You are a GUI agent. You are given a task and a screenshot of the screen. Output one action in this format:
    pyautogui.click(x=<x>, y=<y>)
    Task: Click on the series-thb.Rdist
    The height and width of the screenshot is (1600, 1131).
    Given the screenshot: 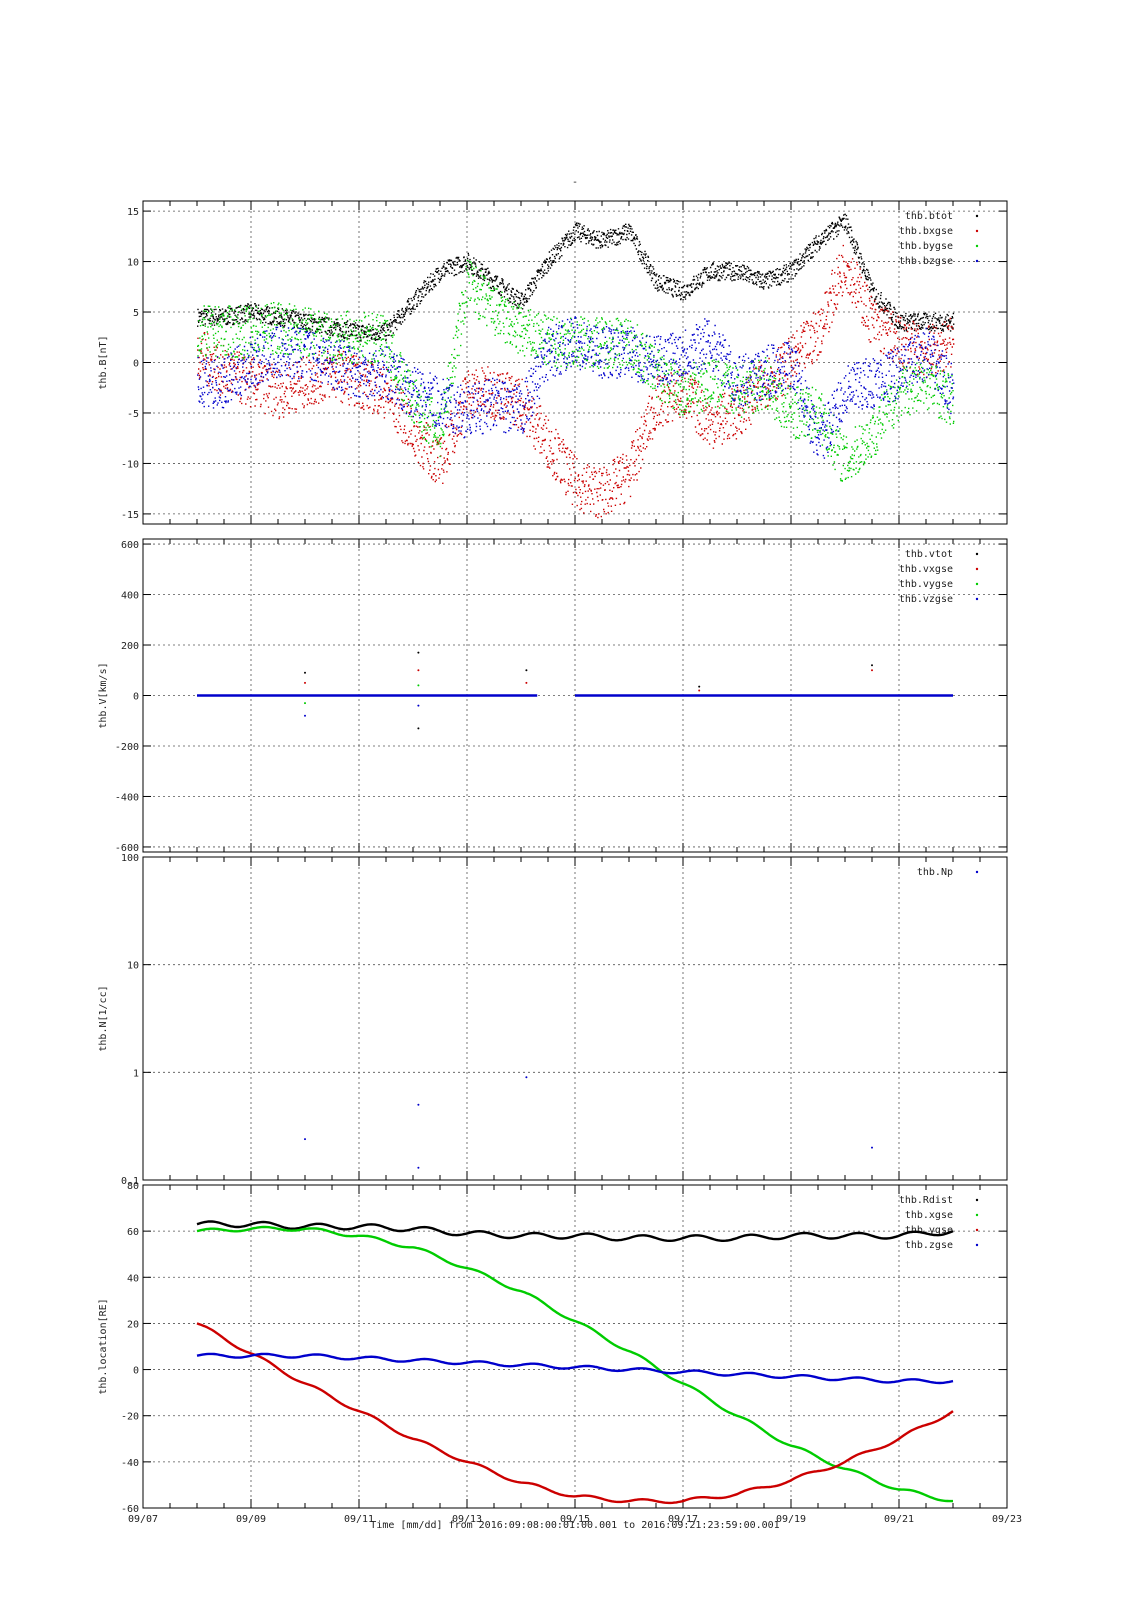 What is the action you would take?
    pyautogui.click(x=575, y=1231)
    